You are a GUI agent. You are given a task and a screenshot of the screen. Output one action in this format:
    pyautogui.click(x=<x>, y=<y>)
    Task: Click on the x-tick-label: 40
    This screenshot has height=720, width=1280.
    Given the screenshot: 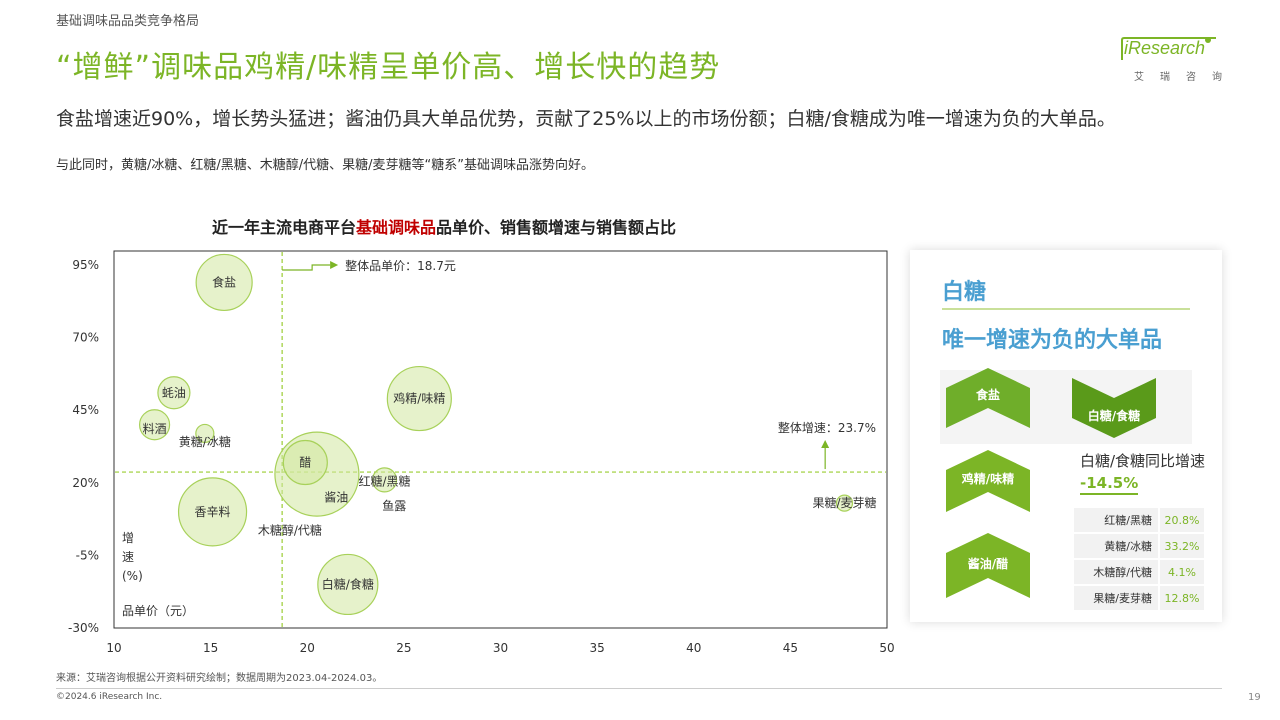 What is the action you would take?
    pyautogui.click(x=693, y=648)
    